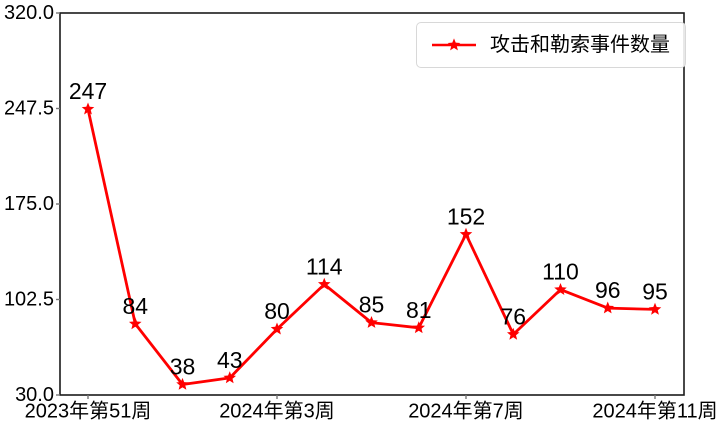  What do you see at coordinates (88, 91) in the screenshot?
I see `data-point-label: 247` at bounding box center [88, 91].